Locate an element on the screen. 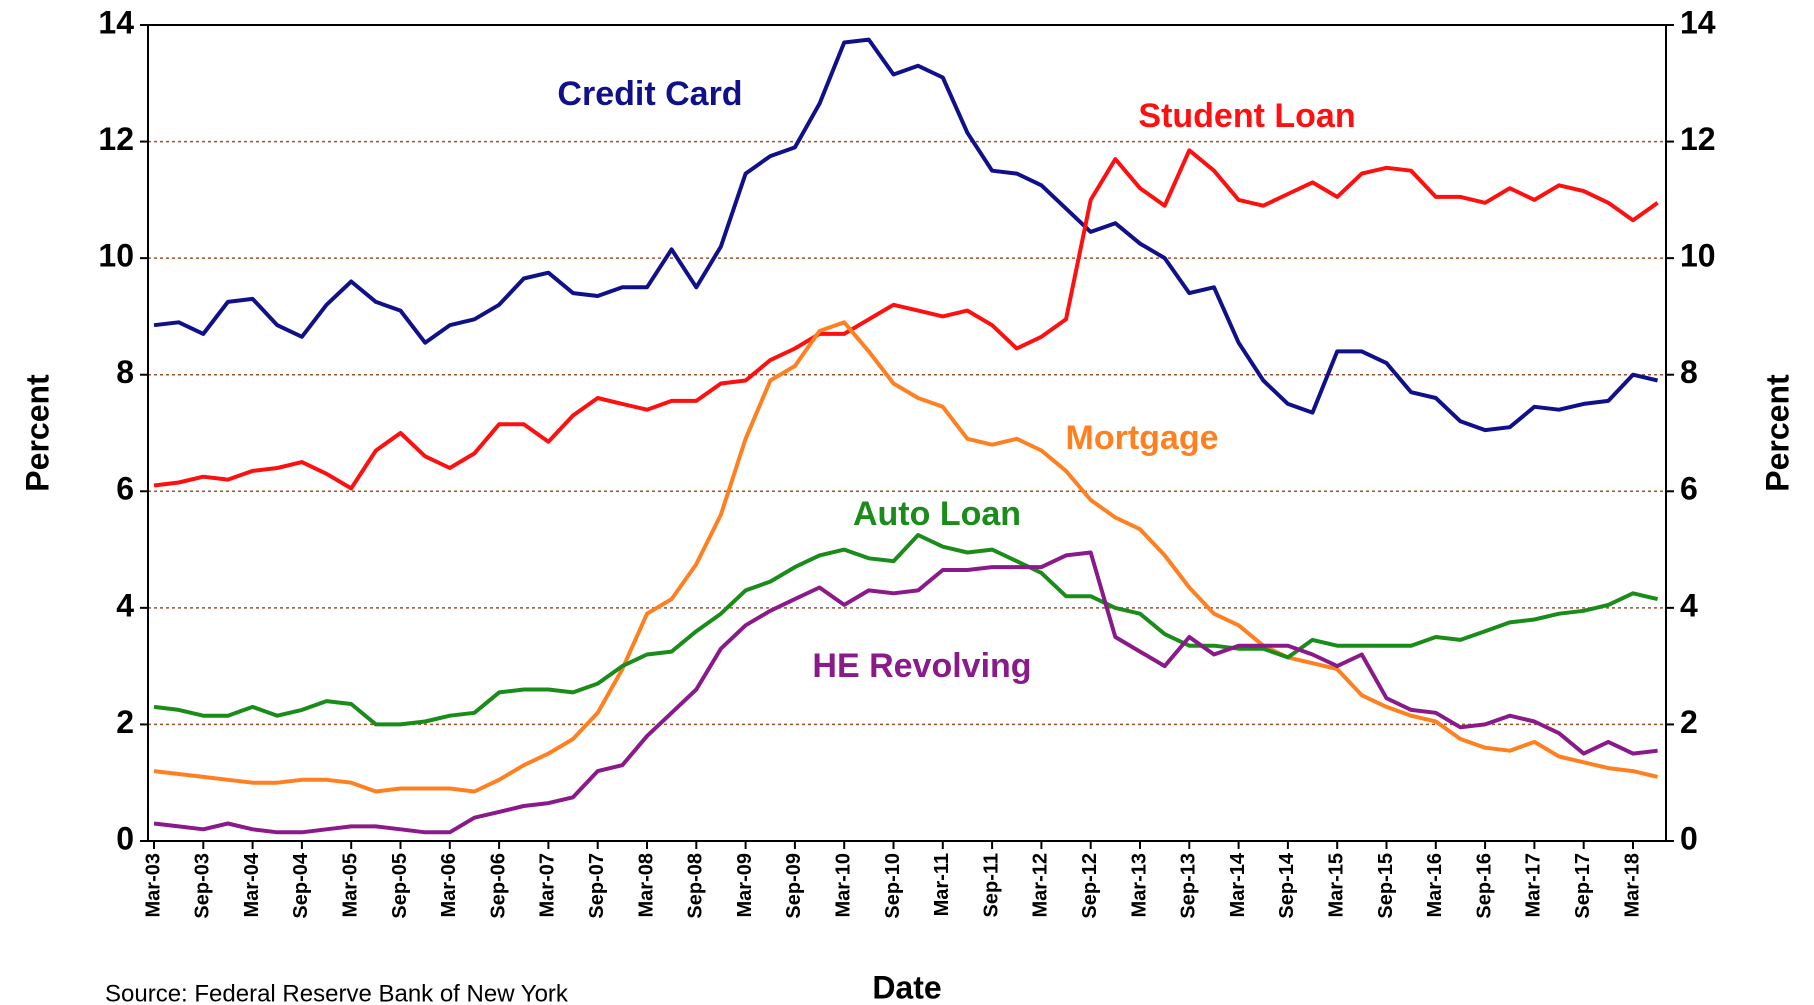  y2-tick-label: 10 is located at coordinates (1698, 256).